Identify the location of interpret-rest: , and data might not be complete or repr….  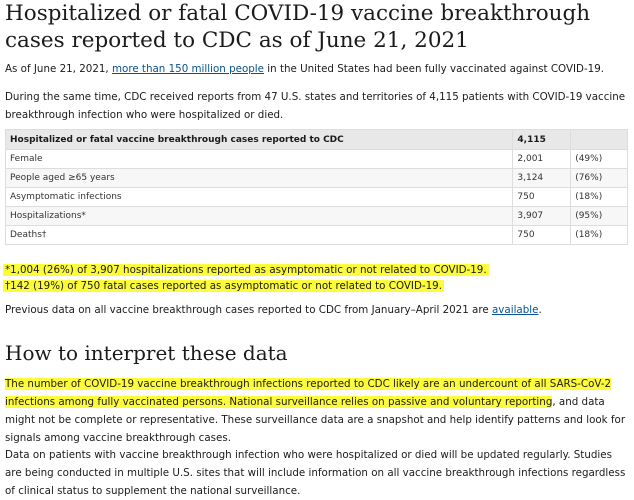
(315, 420).